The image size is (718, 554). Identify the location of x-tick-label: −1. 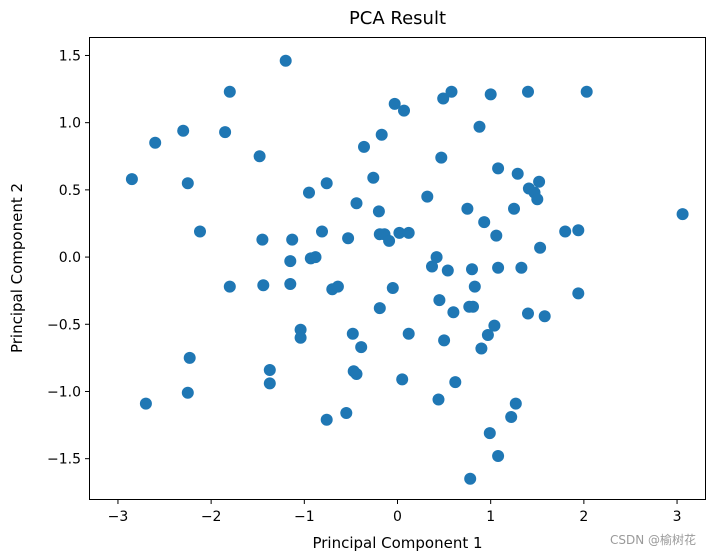
(304, 517).